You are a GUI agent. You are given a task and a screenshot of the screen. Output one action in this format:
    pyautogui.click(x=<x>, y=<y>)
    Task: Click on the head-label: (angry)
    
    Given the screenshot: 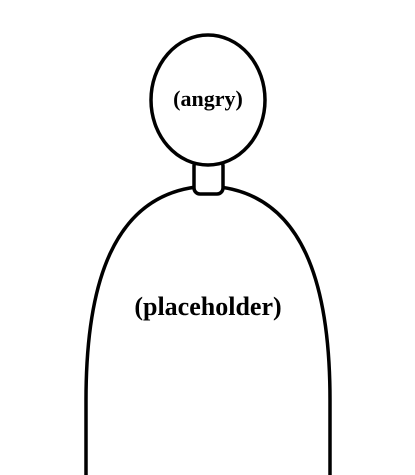 What is the action you would take?
    pyautogui.click(x=208, y=98)
    